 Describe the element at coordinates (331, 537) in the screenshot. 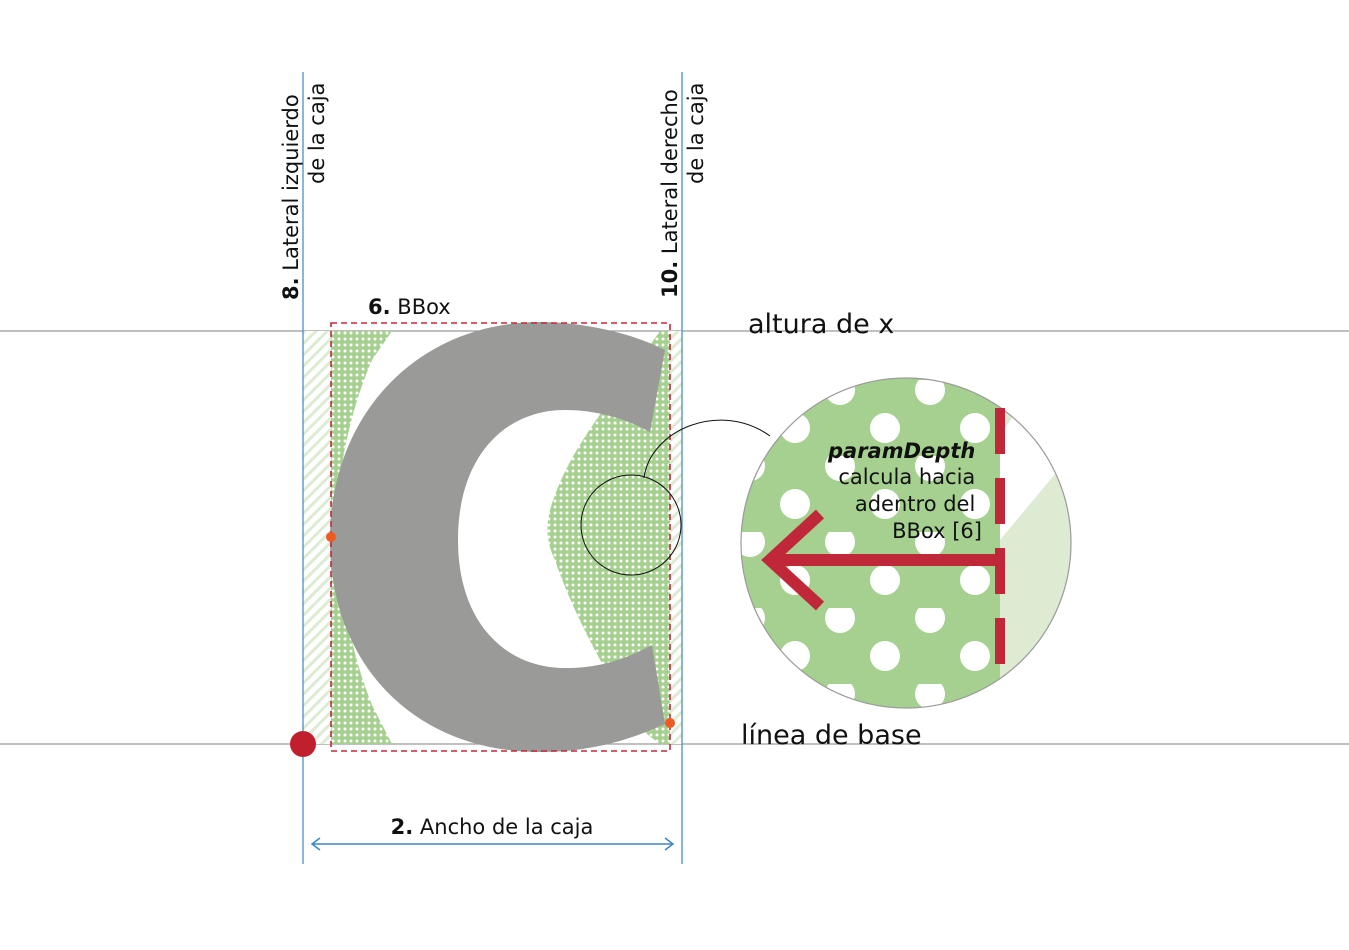

I see `left-extreme-dot` at that location.